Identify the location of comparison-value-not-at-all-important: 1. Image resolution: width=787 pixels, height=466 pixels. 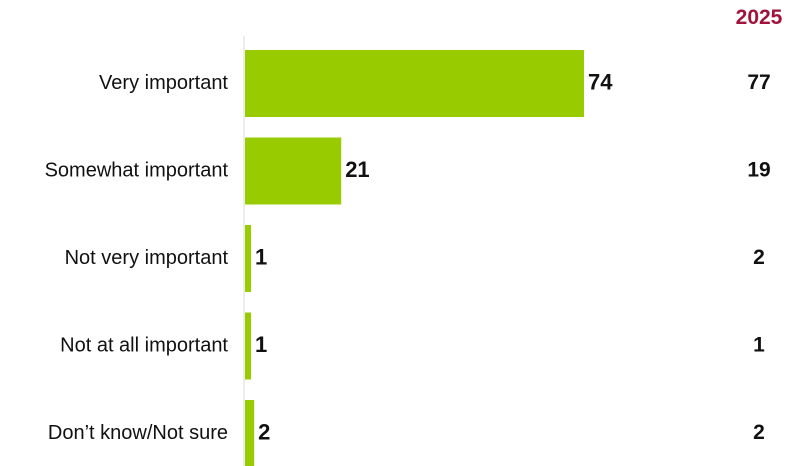
(759, 345).